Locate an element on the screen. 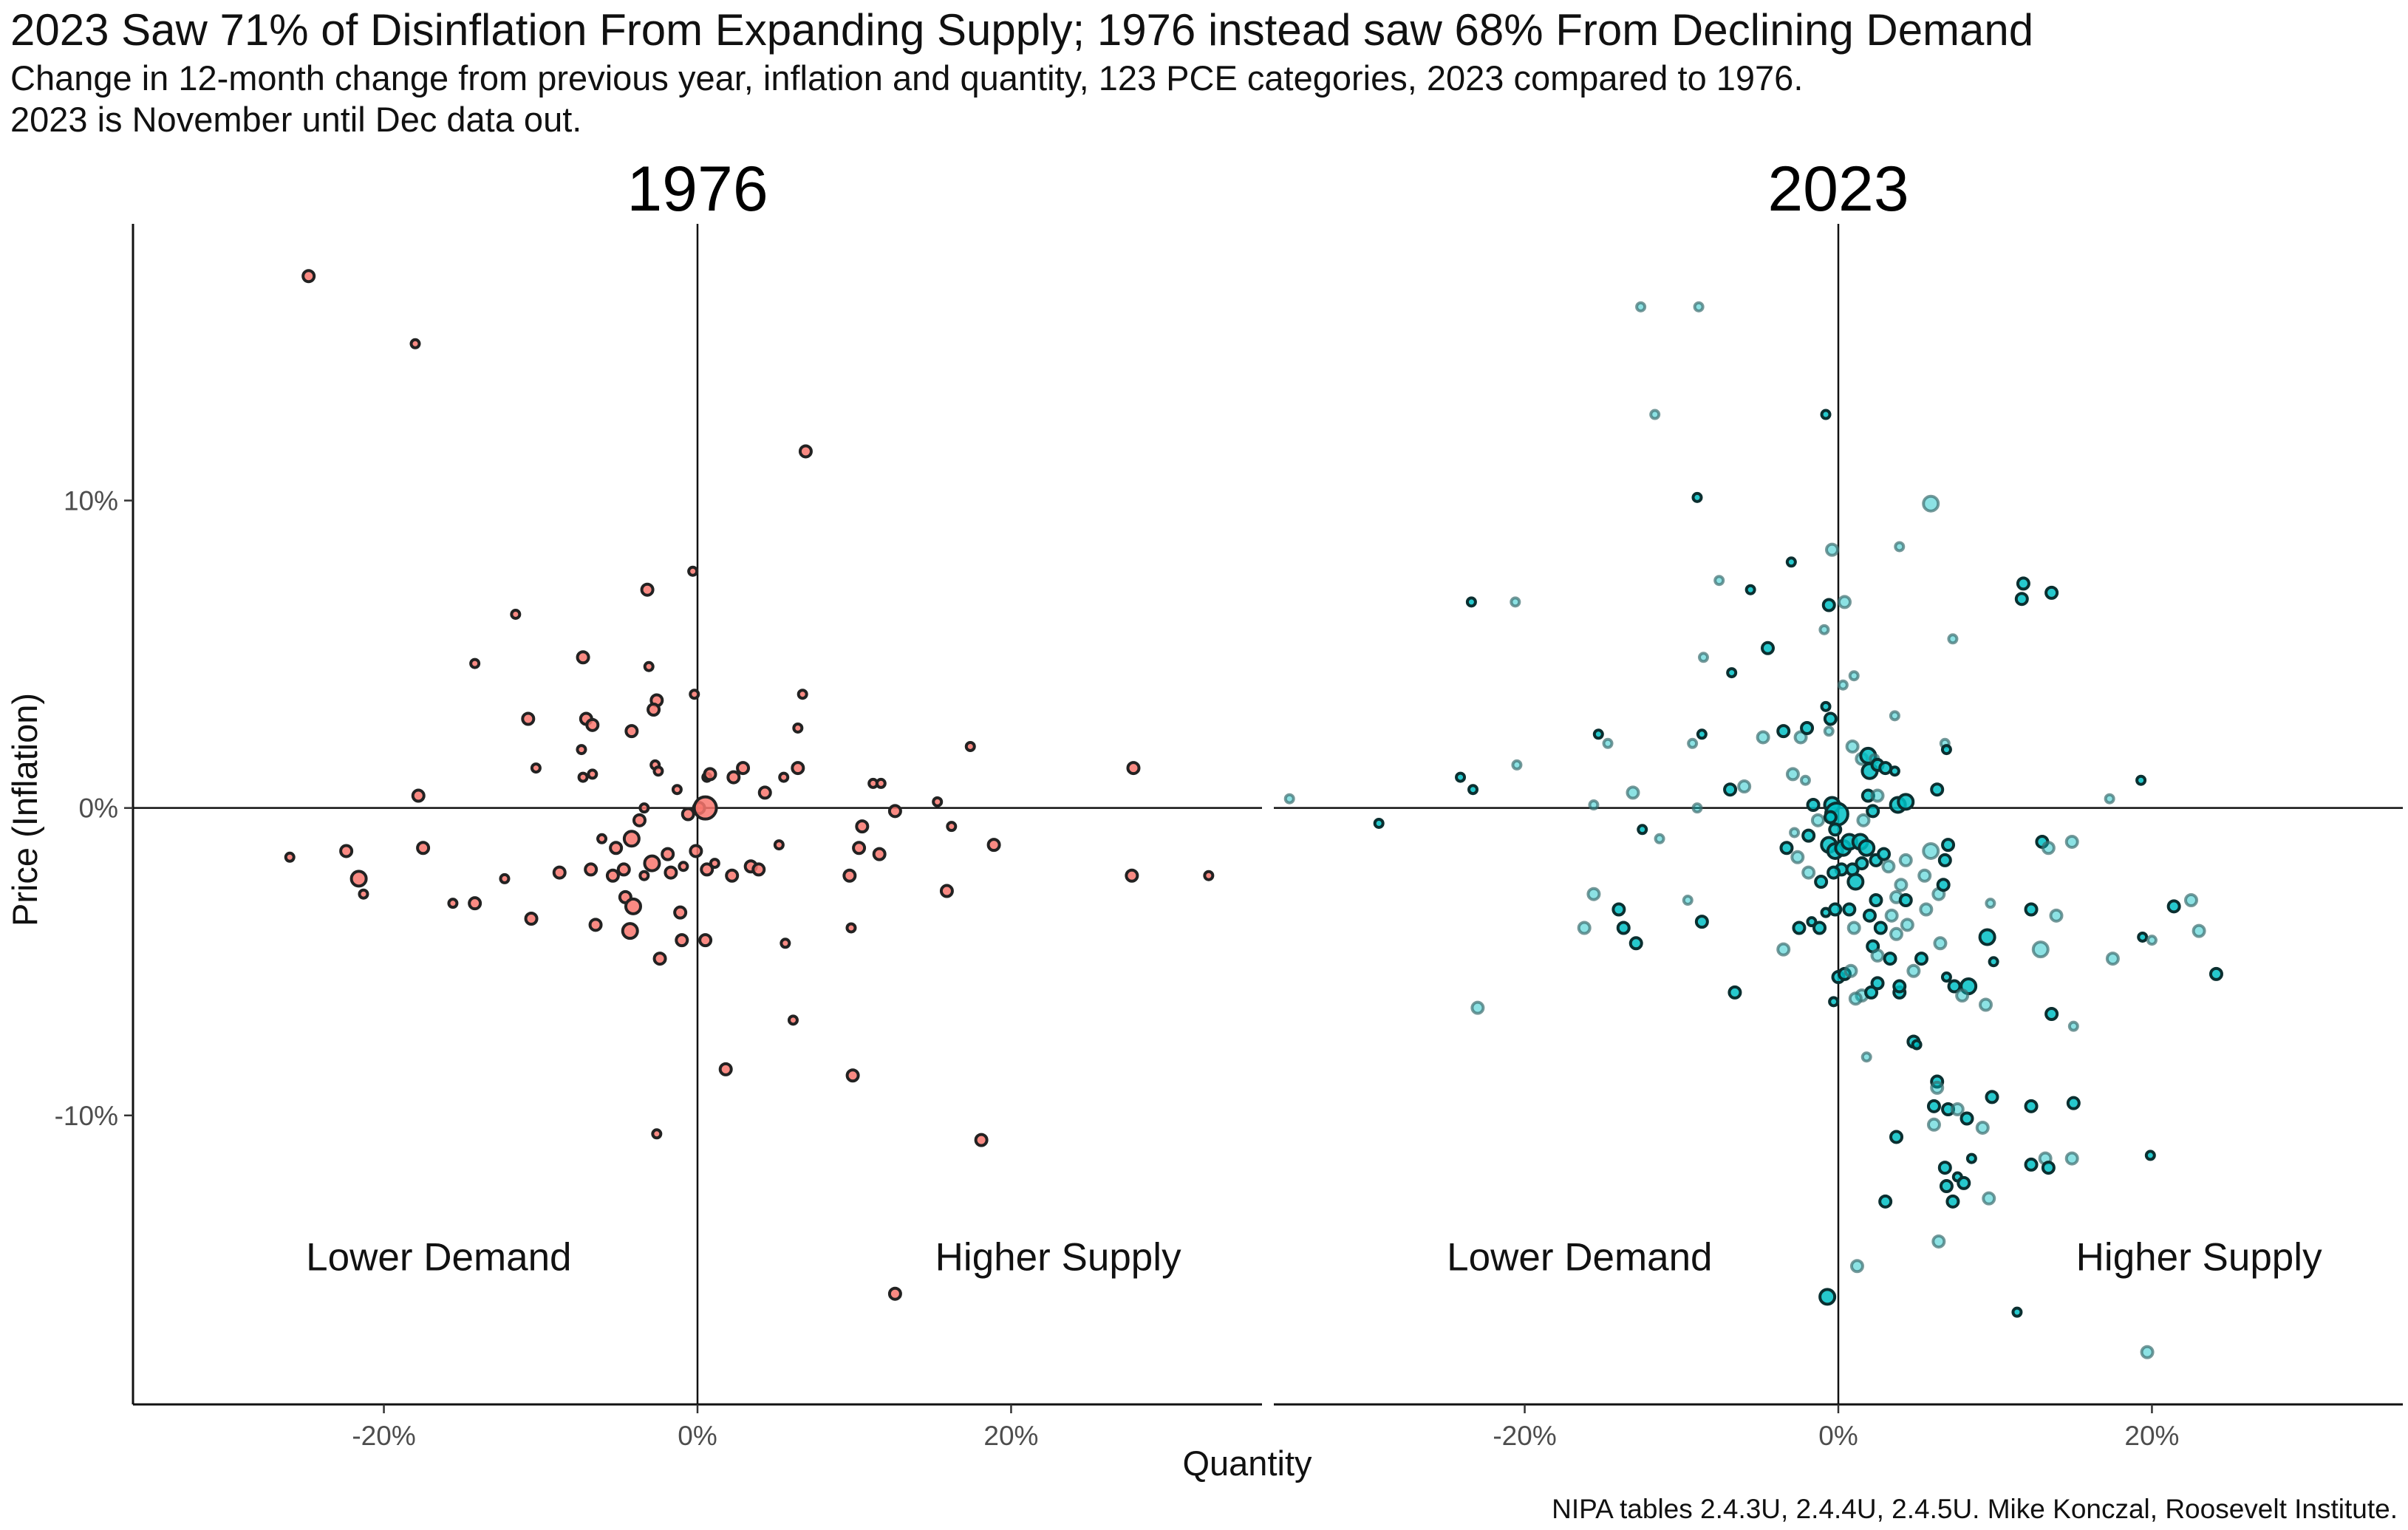 The height and width of the screenshot is (1530, 2408). x-tick-label: -20% is located at coordinates (1525, 1436).